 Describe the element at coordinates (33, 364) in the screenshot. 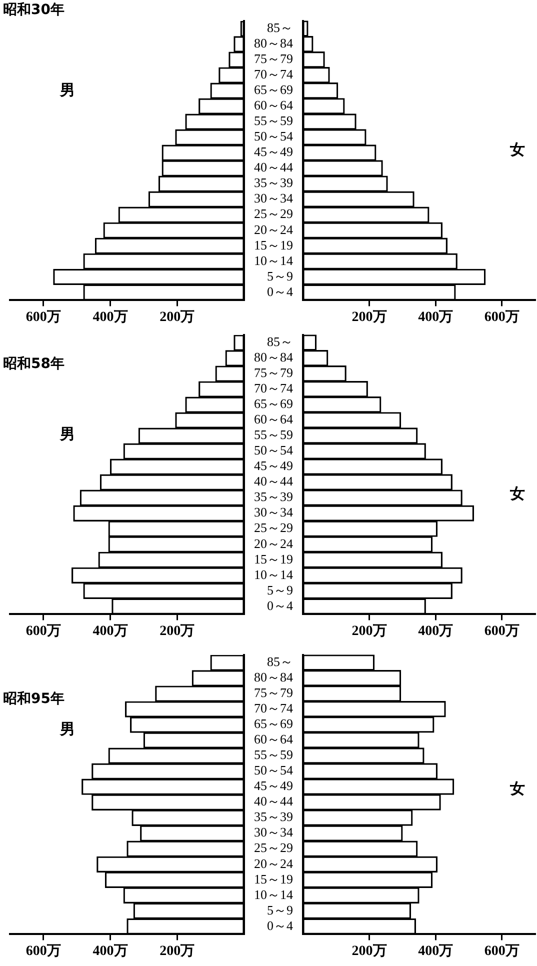

I see `text: 昭和58年` at that location.